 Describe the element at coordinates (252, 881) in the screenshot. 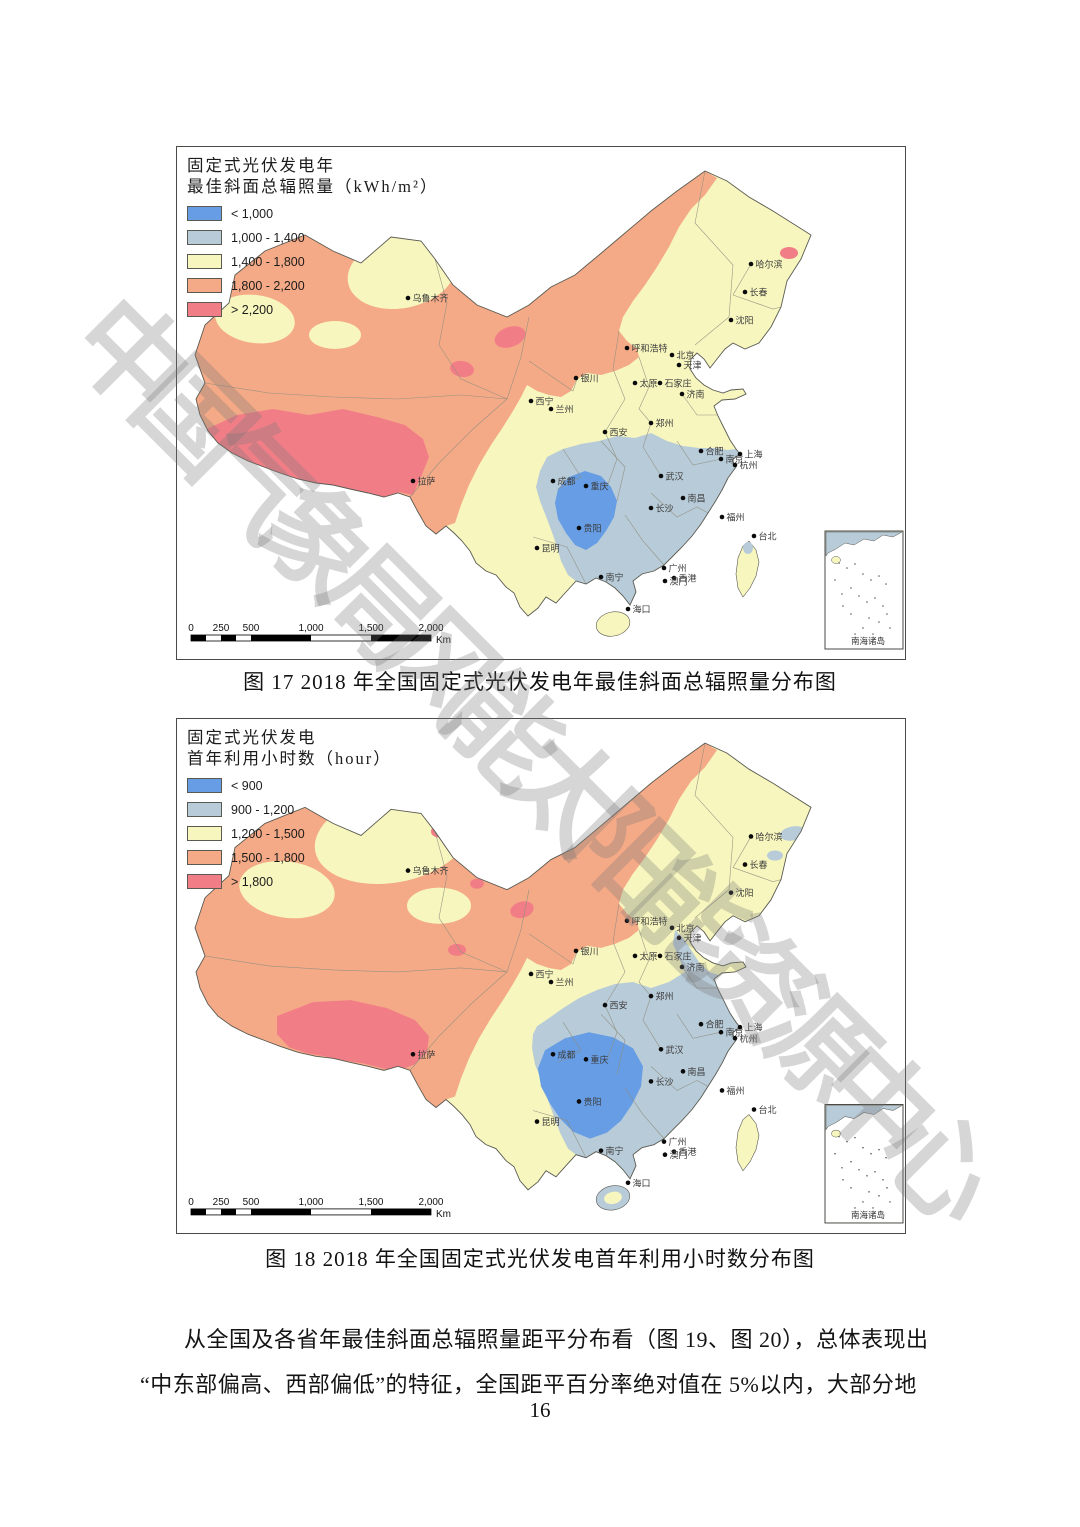

I see `legend-label: > 1,800` at that location.